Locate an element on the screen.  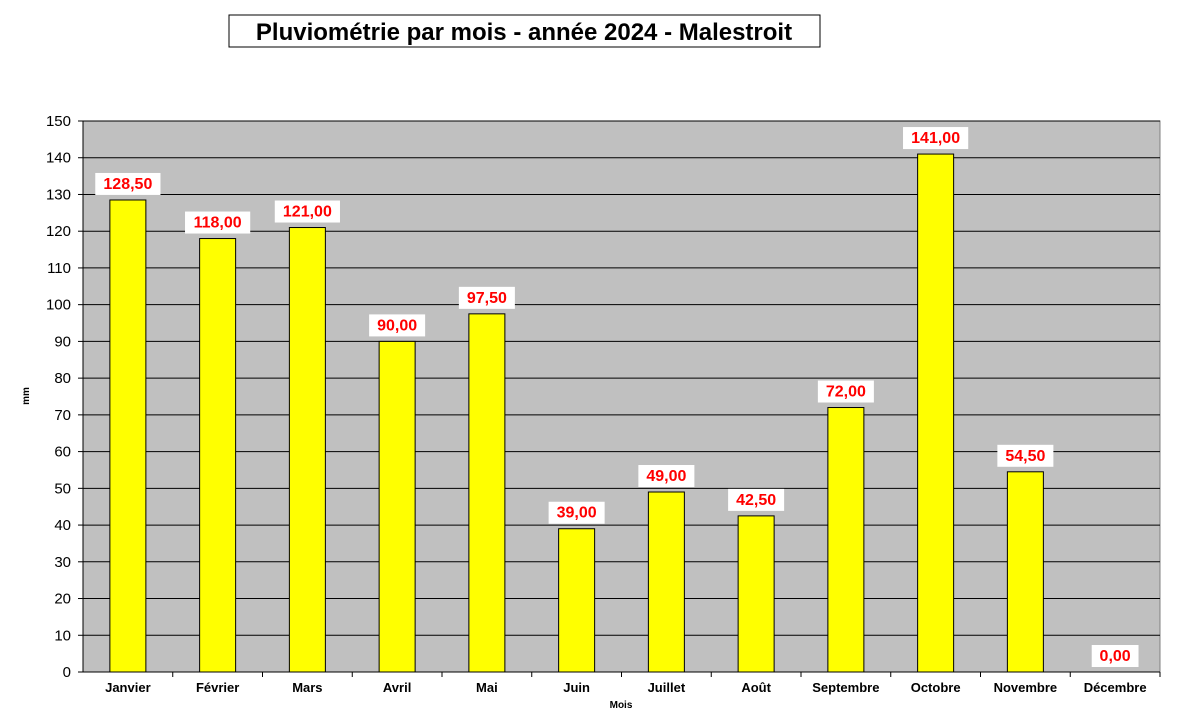
data-label: 39,00 is located at coordinates (577, 513).